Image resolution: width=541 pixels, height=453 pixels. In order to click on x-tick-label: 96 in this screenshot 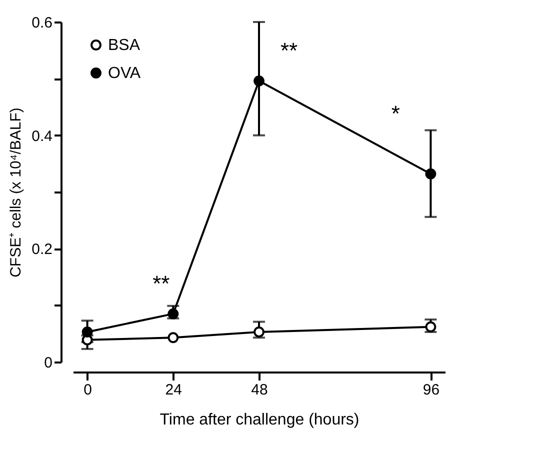, I will do `click(431, 390)`.